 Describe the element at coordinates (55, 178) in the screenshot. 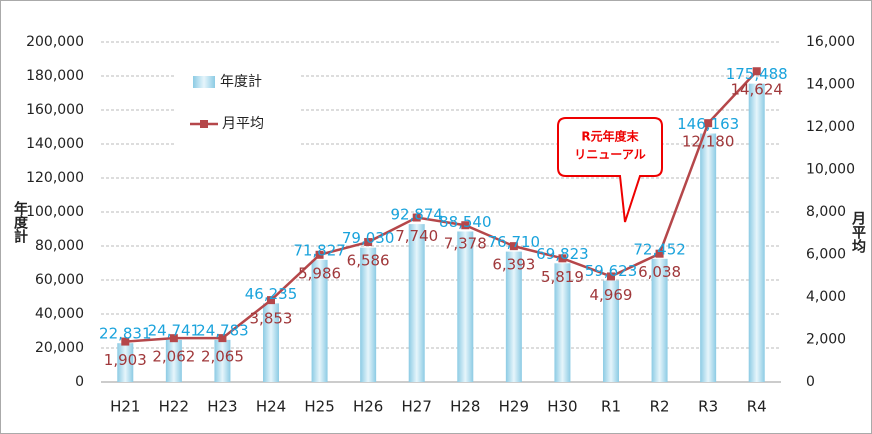

I see `y-tick-label: 120,000` at that location.